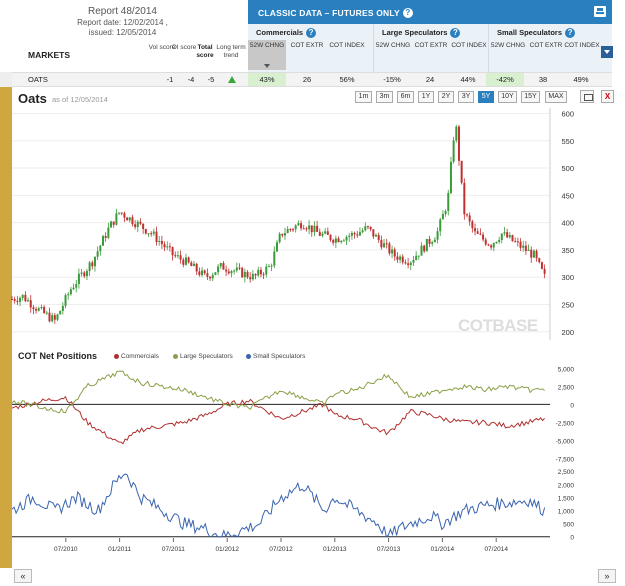  I want to click on sidebar-handle, so click(6, 79).